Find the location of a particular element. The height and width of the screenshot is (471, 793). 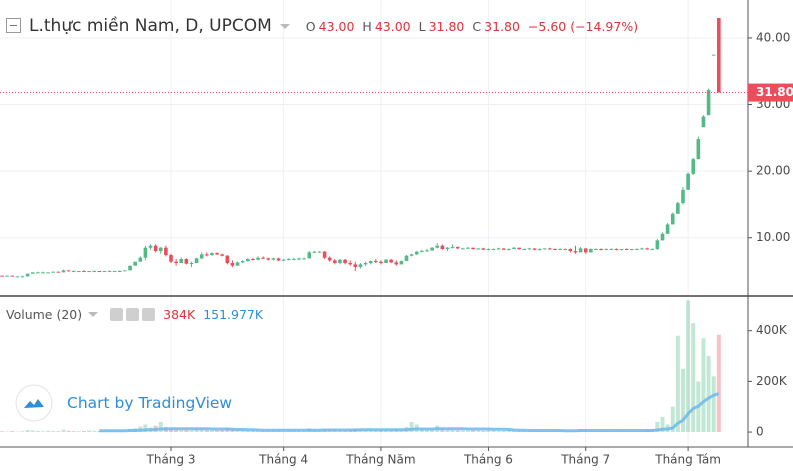

volume-menu is located at coordinates (93, 314).